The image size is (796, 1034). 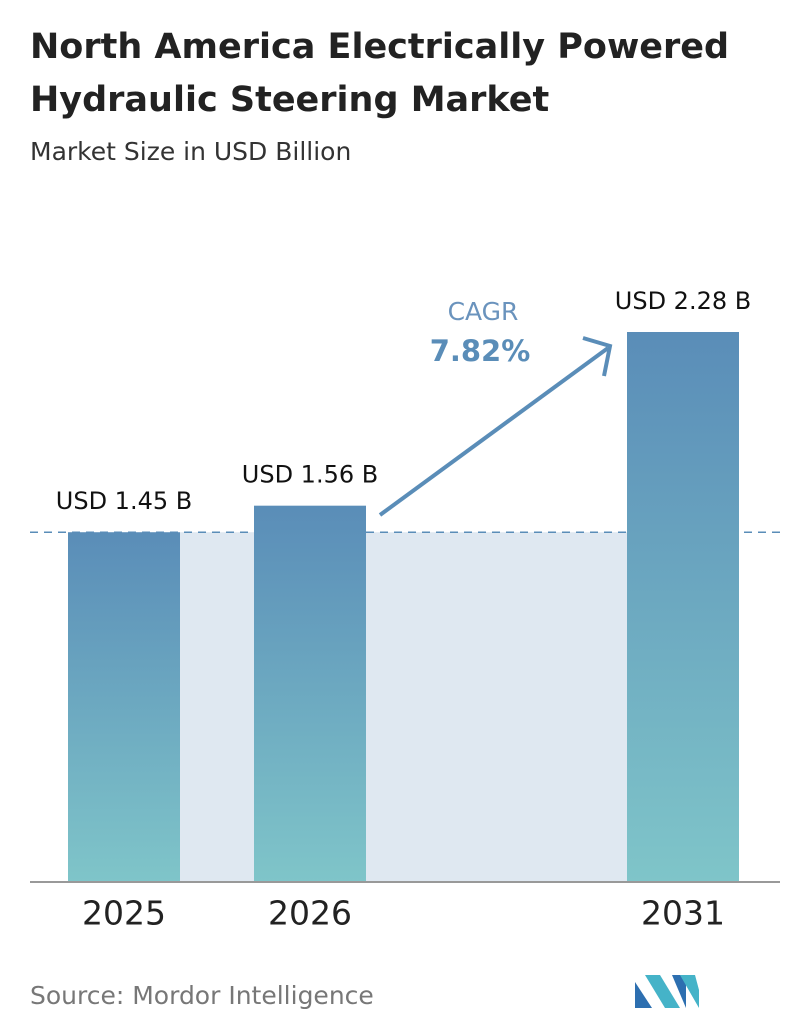 I want to click on logo, so click(x=667, y=991).